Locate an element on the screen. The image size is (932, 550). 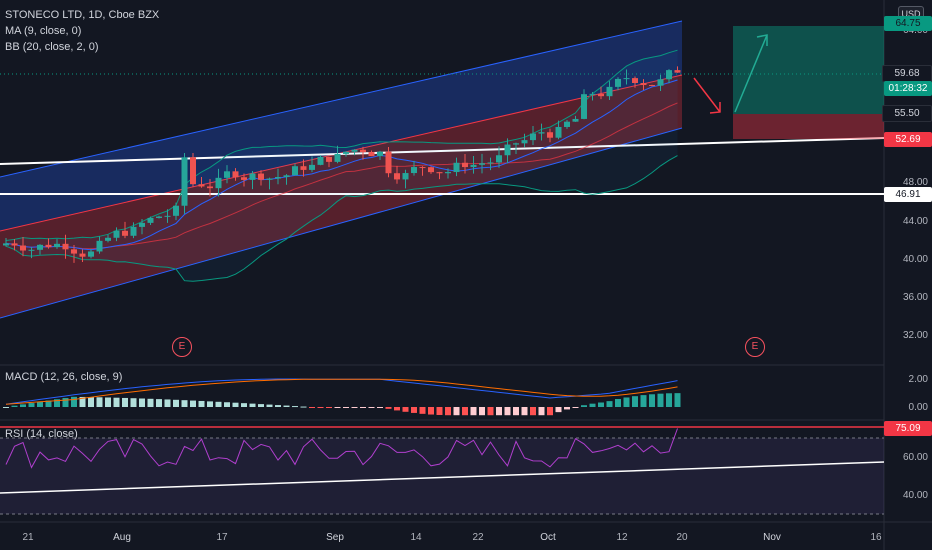
time-axis-label: 17 is located at coordinates (221, 537).